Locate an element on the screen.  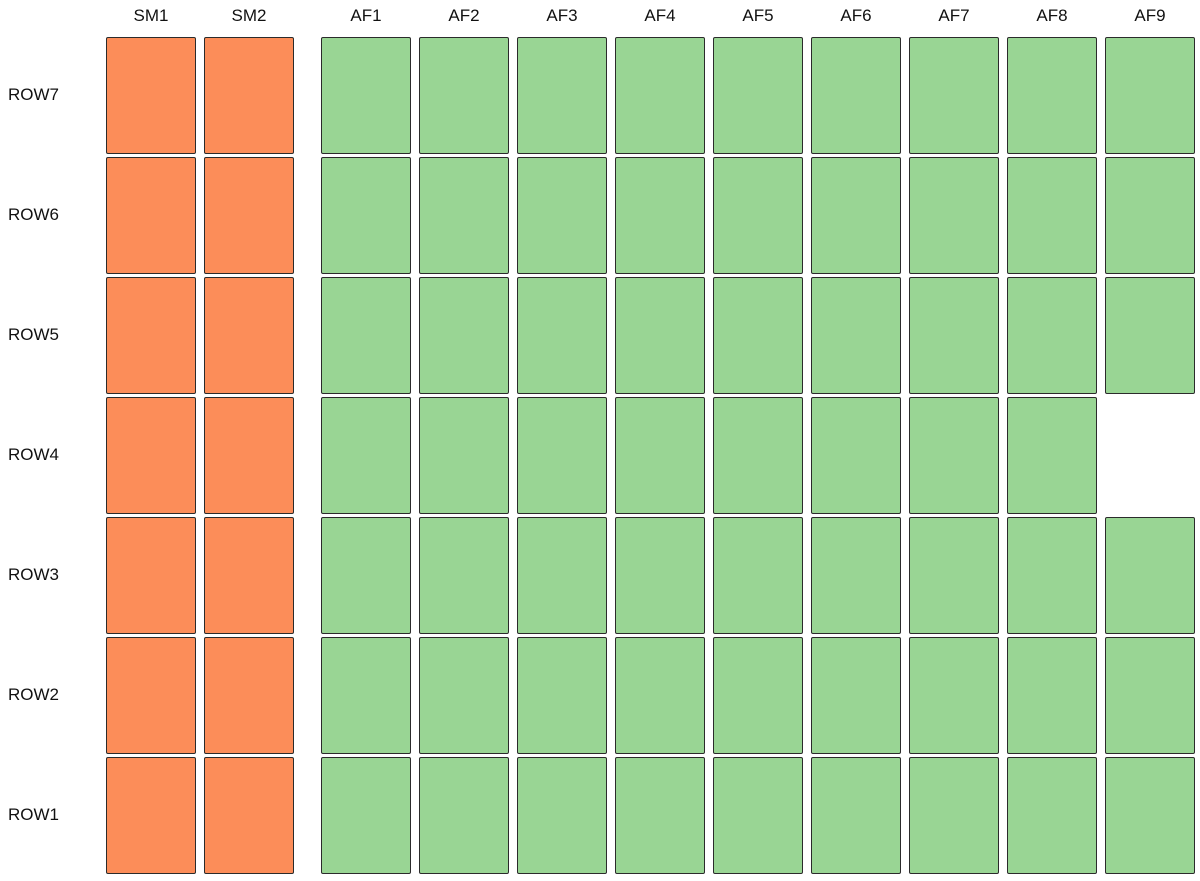
cell-row7-sm2 is located at coordinates (249, 95).